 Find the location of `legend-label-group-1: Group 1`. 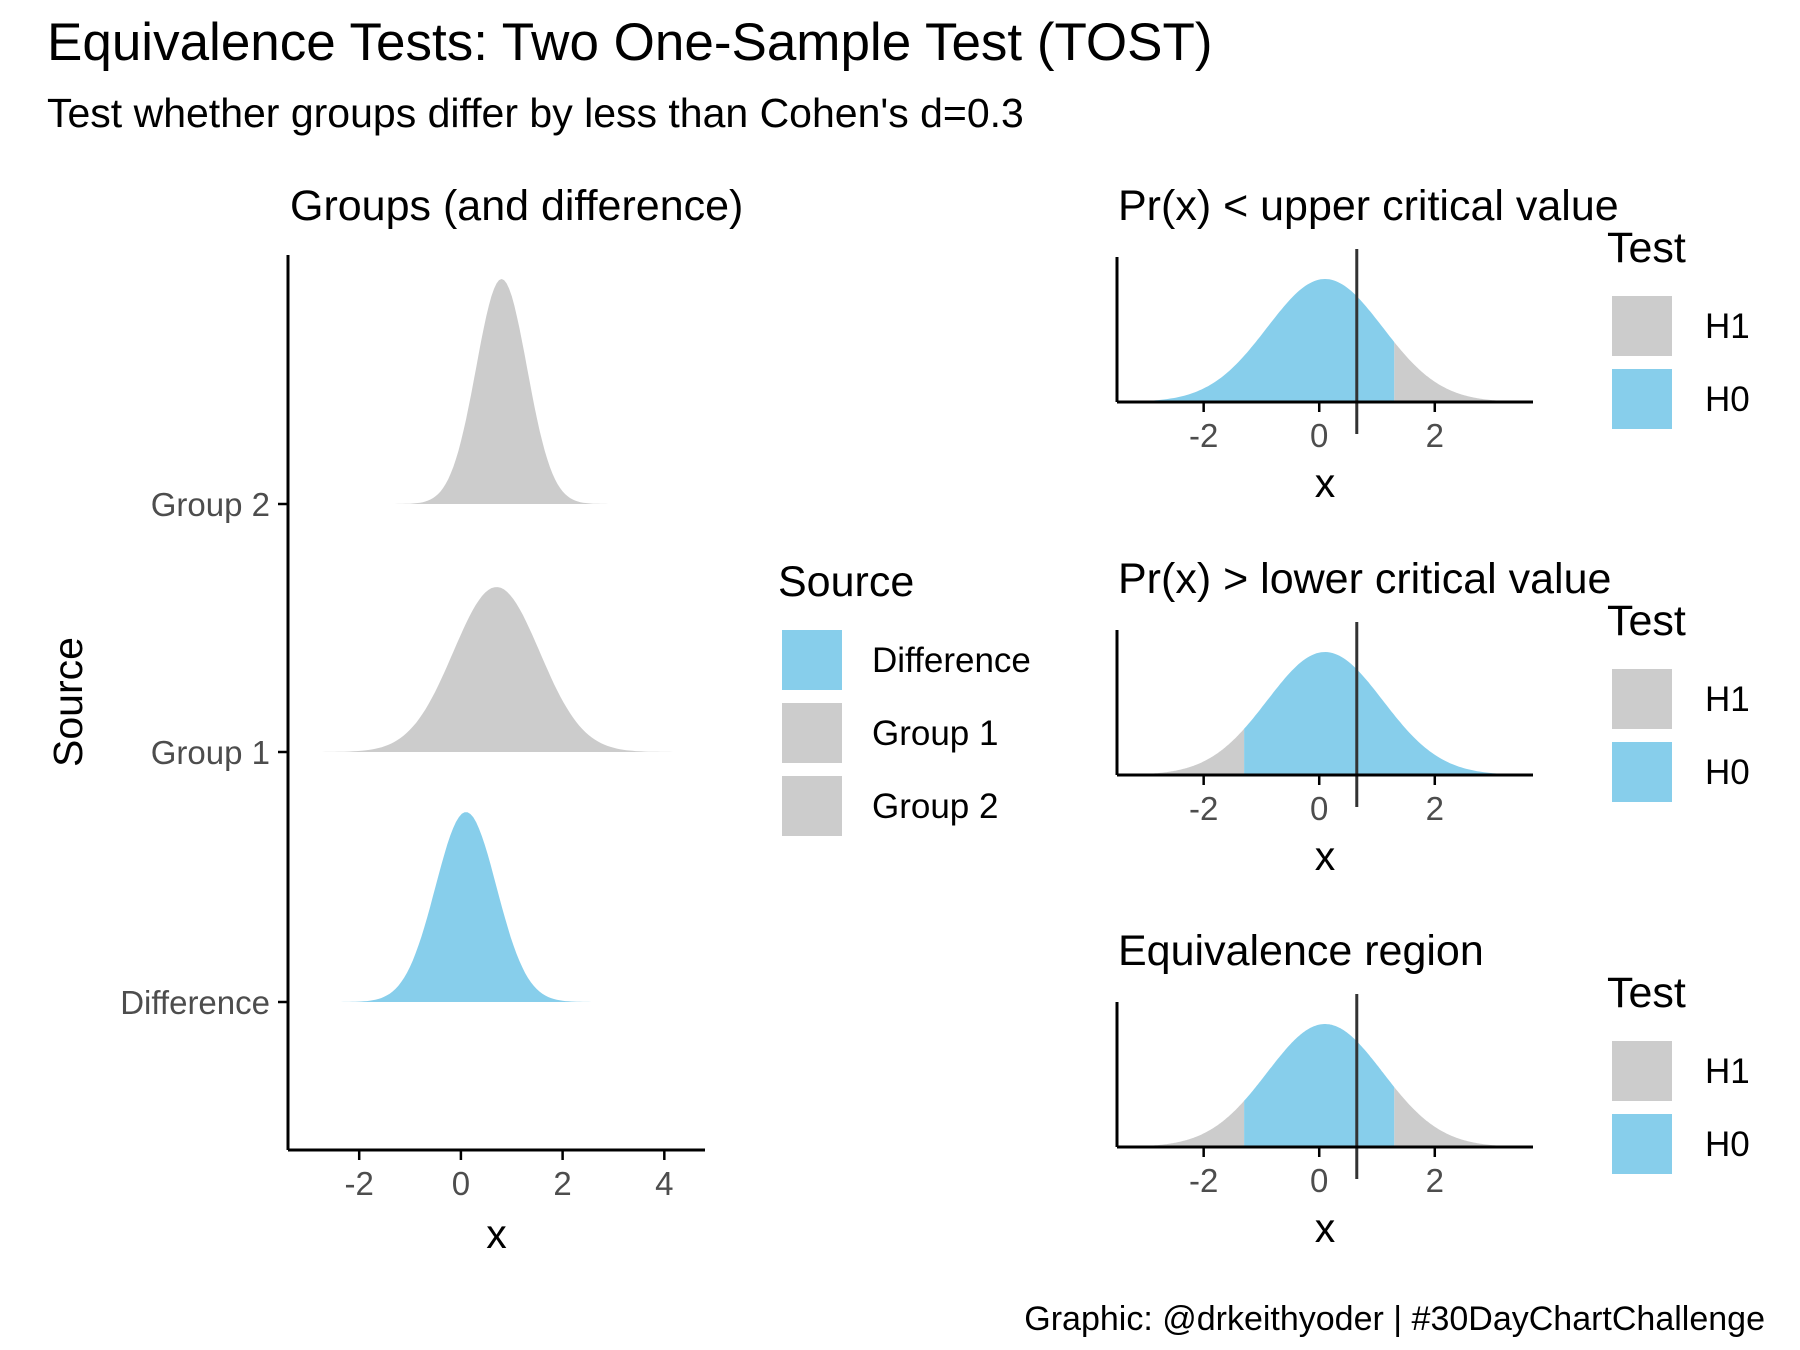

legend-label-group-1: Group 1 is located at coordinates (935, 733).